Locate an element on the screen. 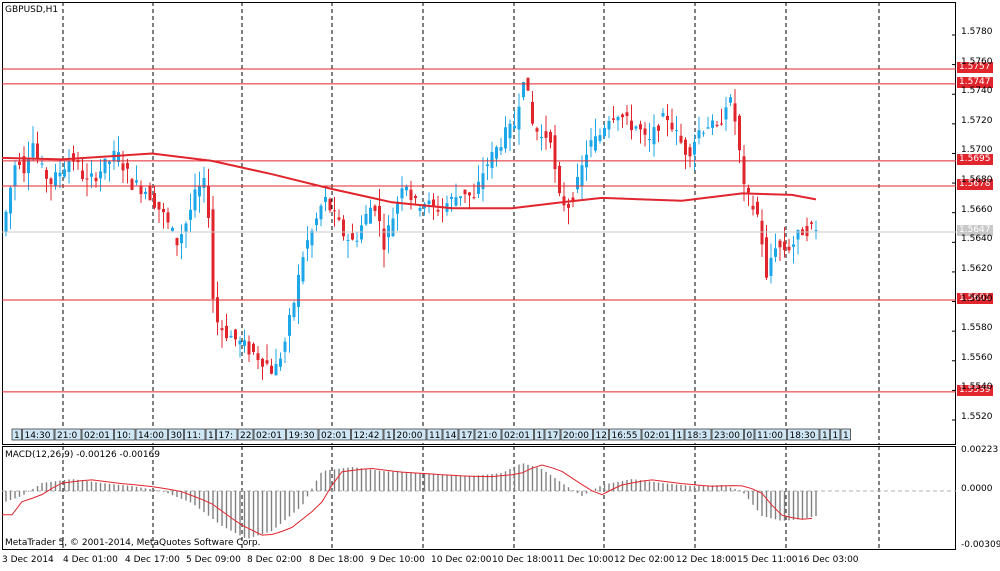 The width and height of the screenshot is (1000, 571). time-tick-label: 10 Dec 02:00 is located at coordinates (461, 560).